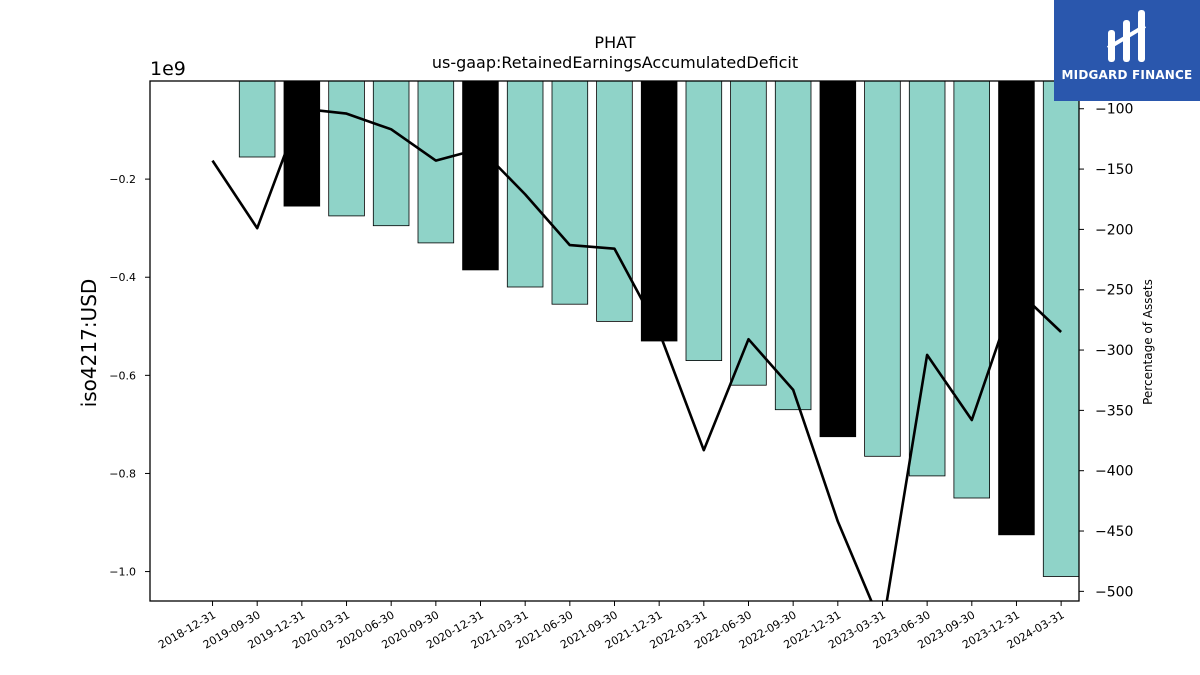 This screenshot has height=675, width=1200. What do you see at coordinates (122, 179) in the screenshot?
I see `y-tick-label: −0.2` at bounding box center [122, 179].